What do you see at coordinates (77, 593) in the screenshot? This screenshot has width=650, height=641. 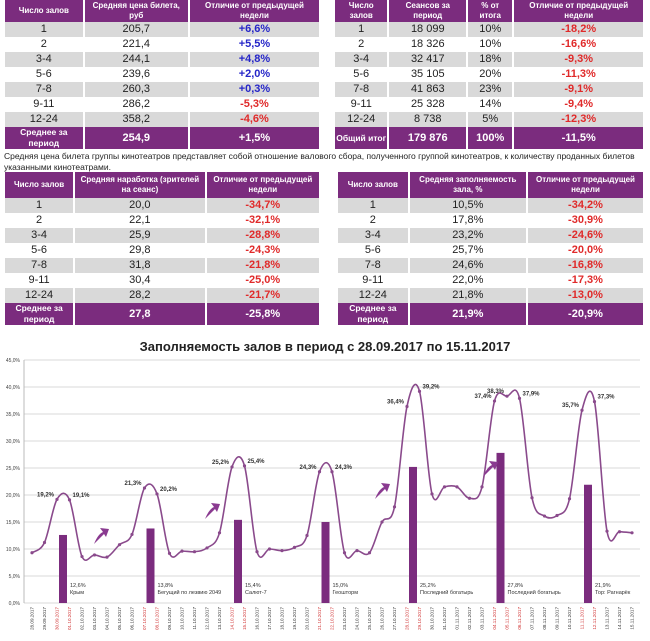 I see `bar-film-label: Крым` at bounding box center [77, 593].